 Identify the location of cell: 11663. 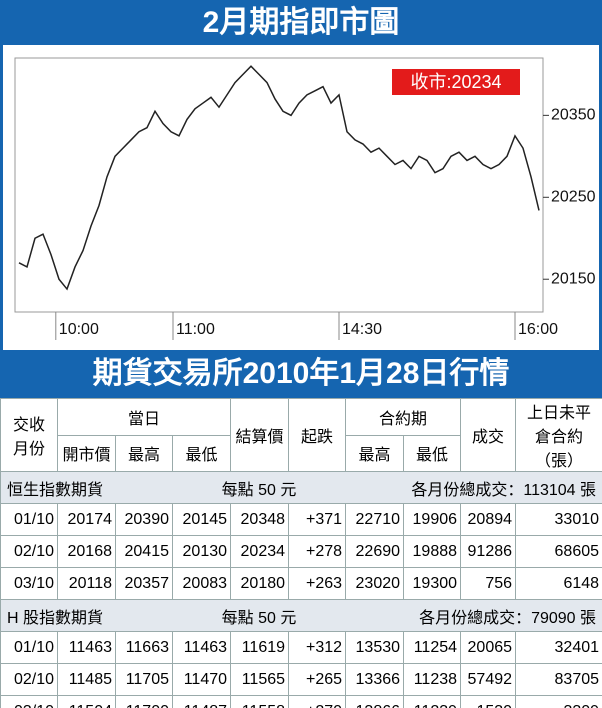
(144, 647).